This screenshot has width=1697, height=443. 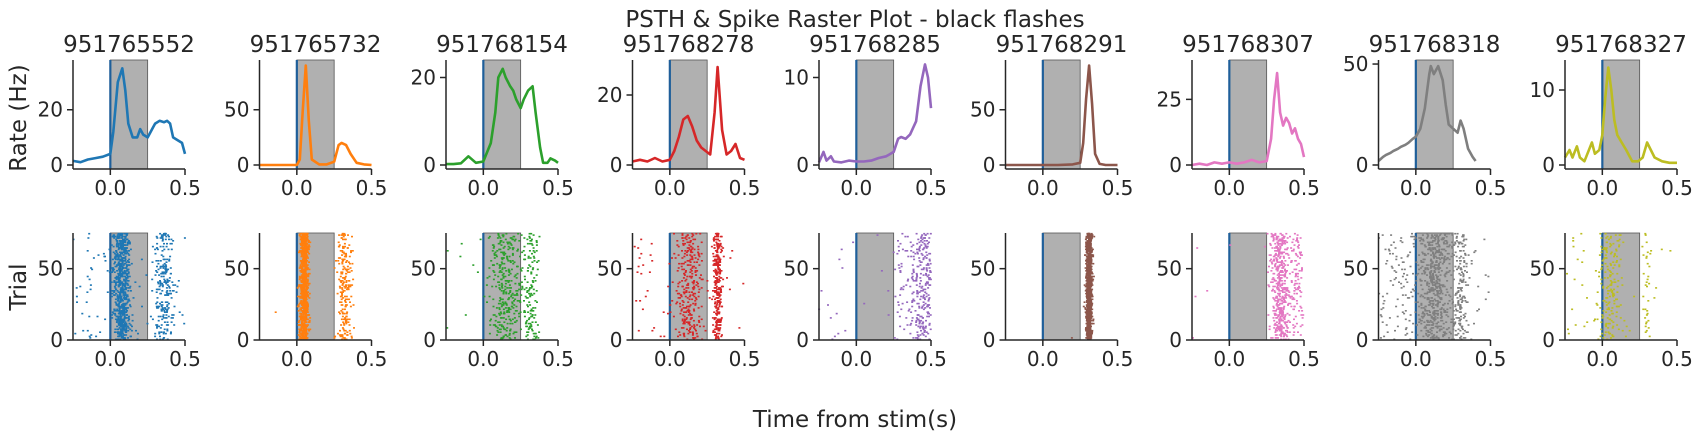 I want to click on psth-xtick-label: 0.5, so click(x=372, y=188).